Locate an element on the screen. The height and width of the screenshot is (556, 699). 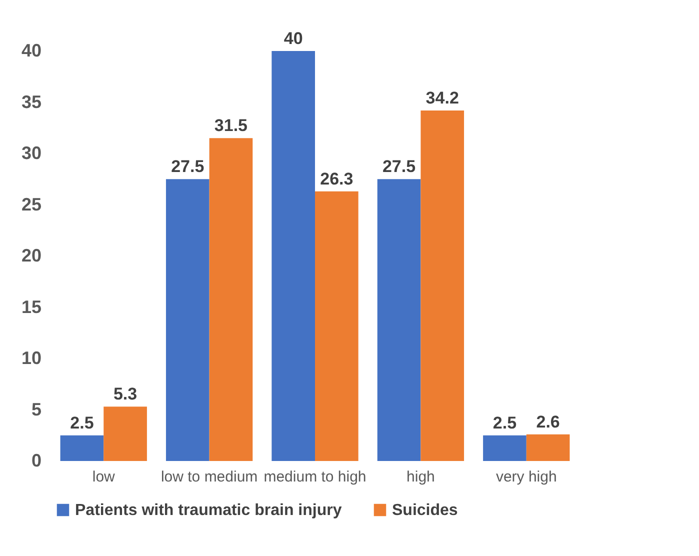
data-label: 34.2 is located at coordinates (442, 98).